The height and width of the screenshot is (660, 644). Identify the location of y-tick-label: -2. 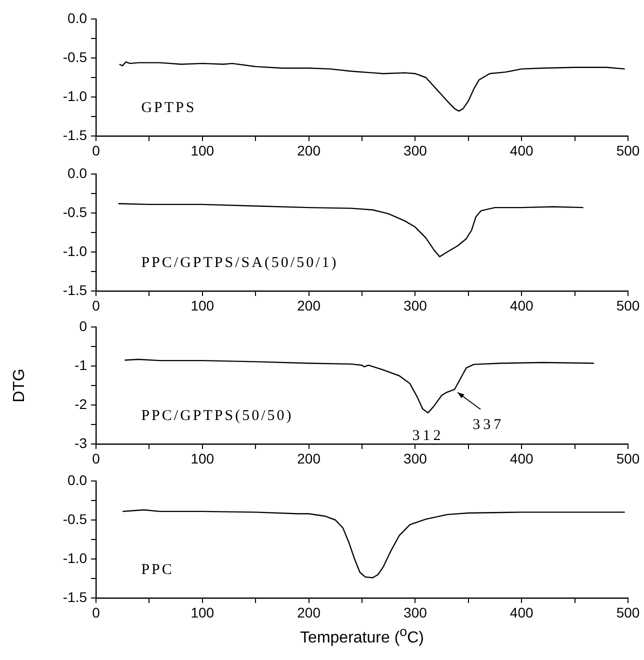
(81, 404).